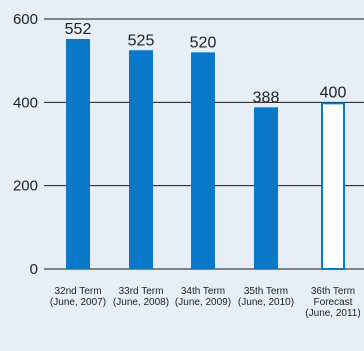 The image size is (364, 351). Describe the element at coordinates (141, 291) in the screenshot. I see `category-label-line: 33rd Term` at that location.